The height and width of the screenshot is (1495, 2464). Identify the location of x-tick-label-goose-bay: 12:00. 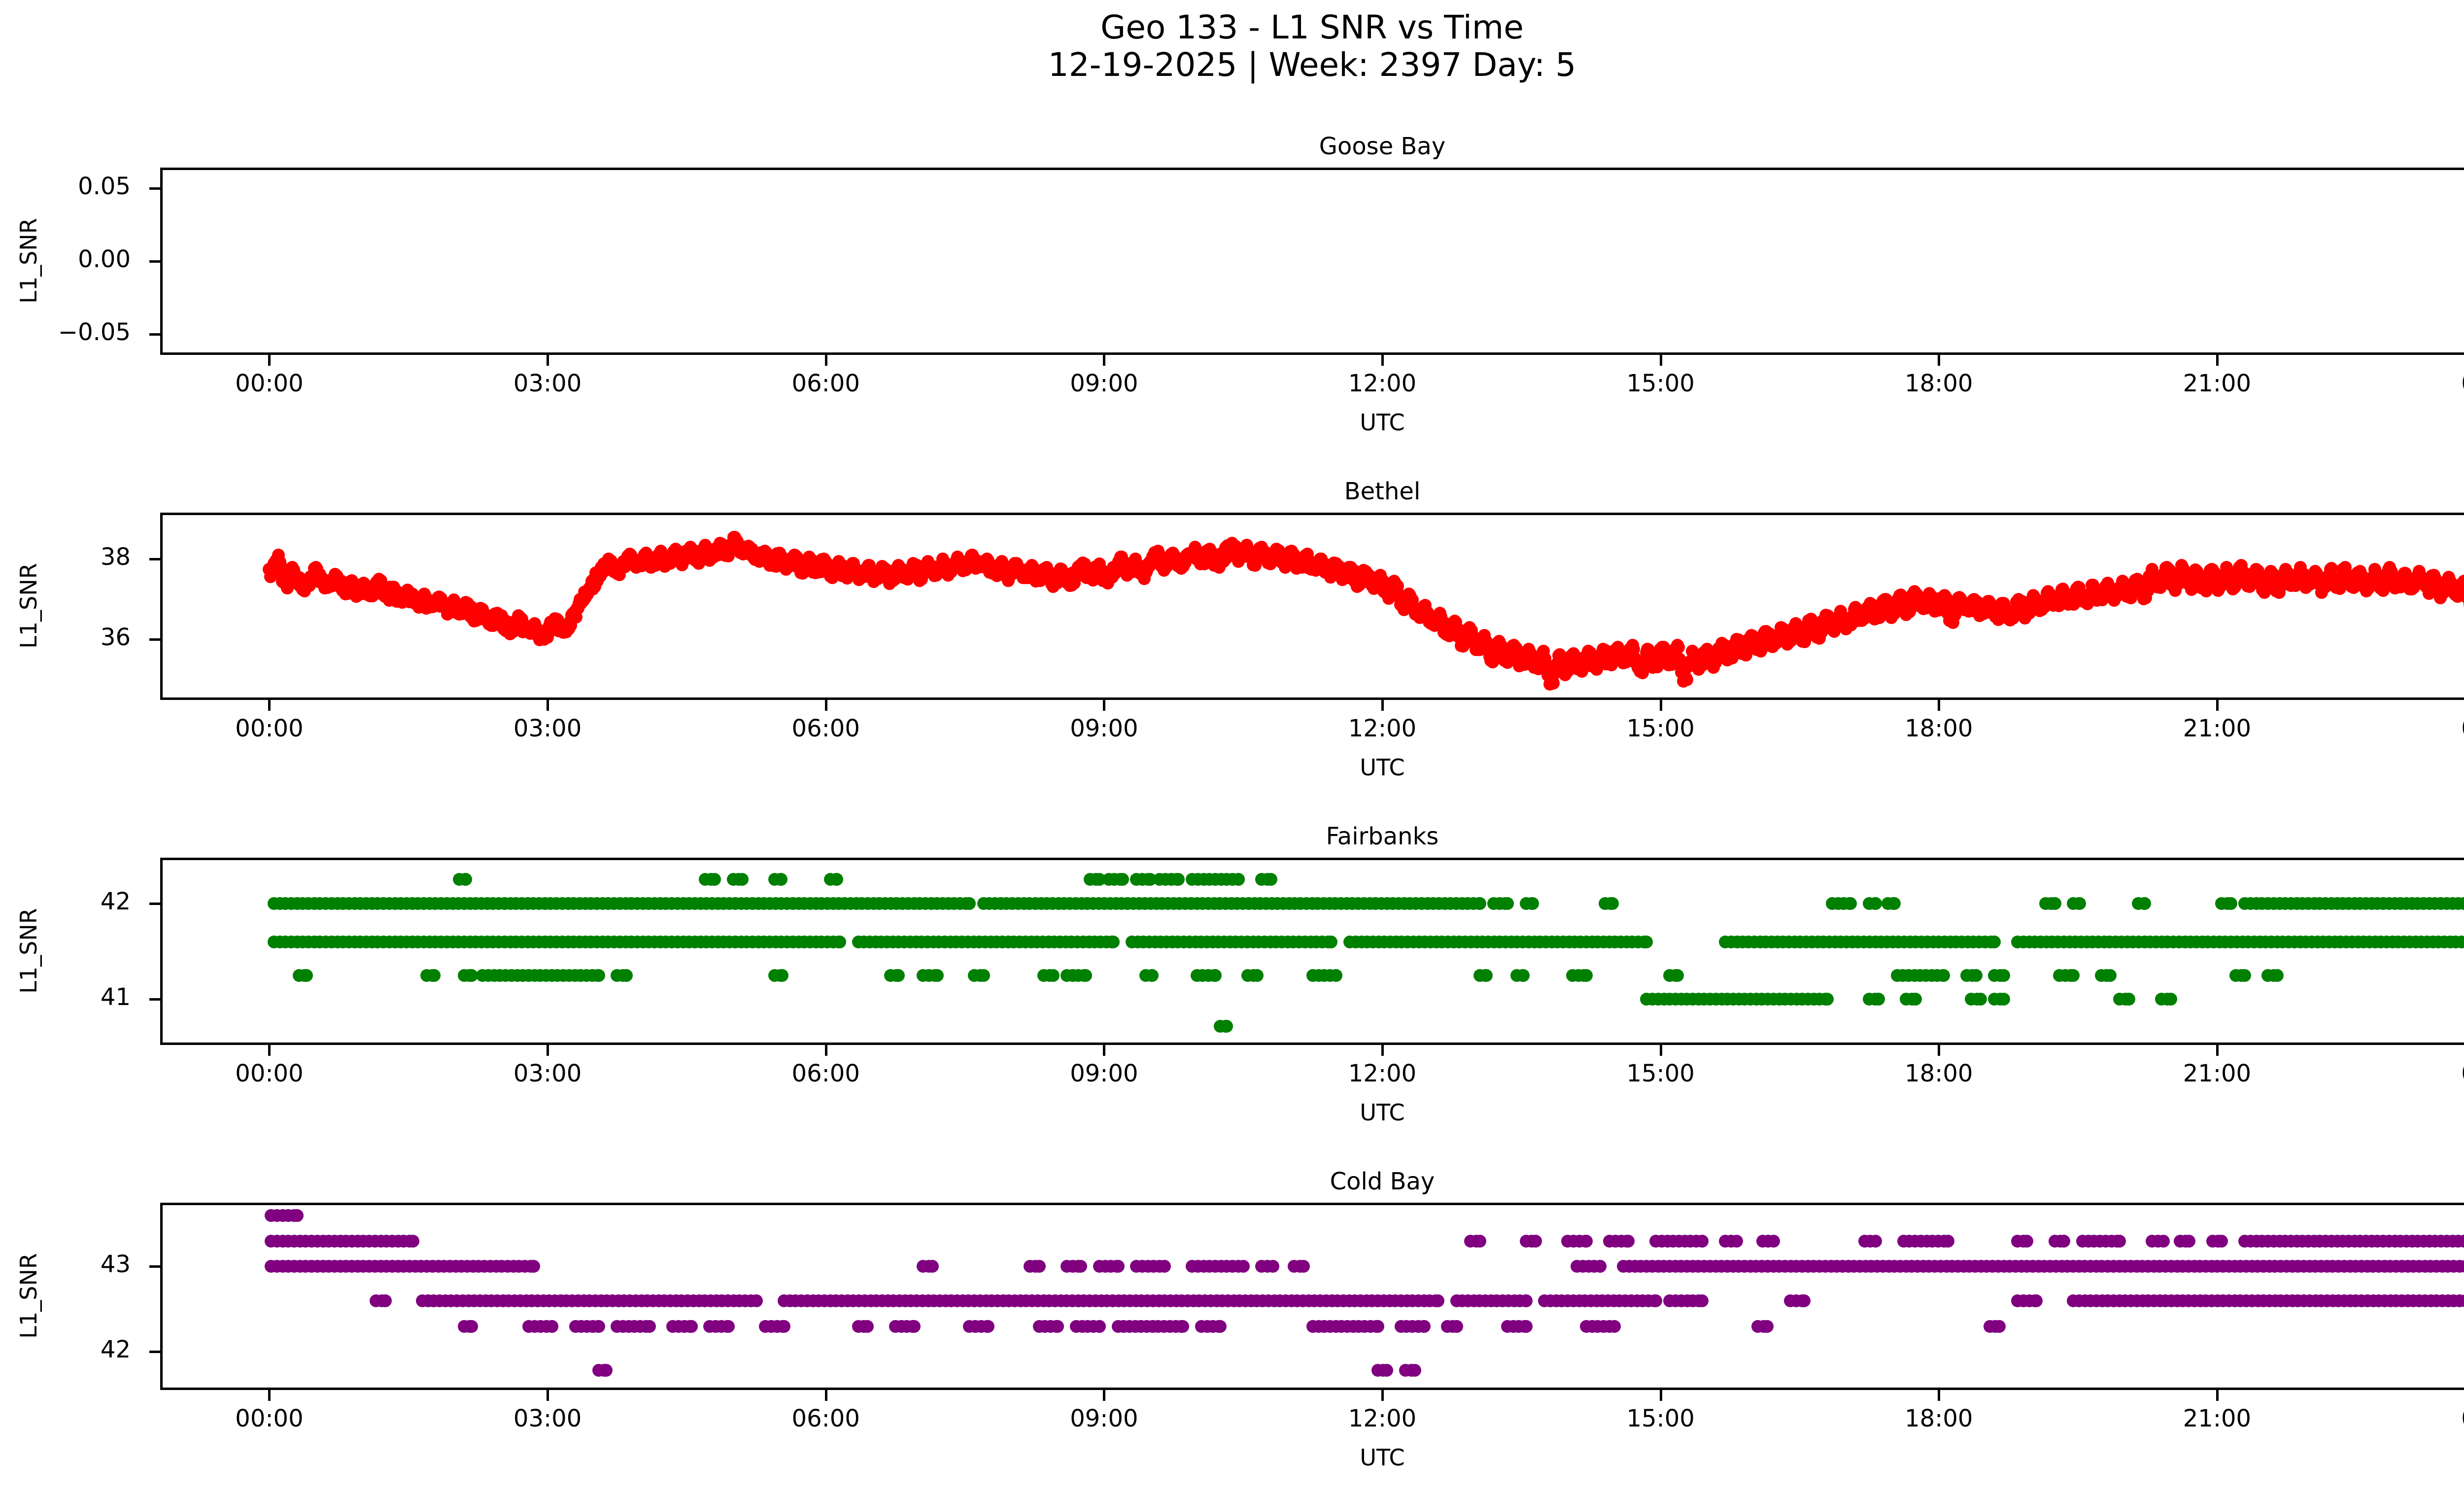
(1382, 383).